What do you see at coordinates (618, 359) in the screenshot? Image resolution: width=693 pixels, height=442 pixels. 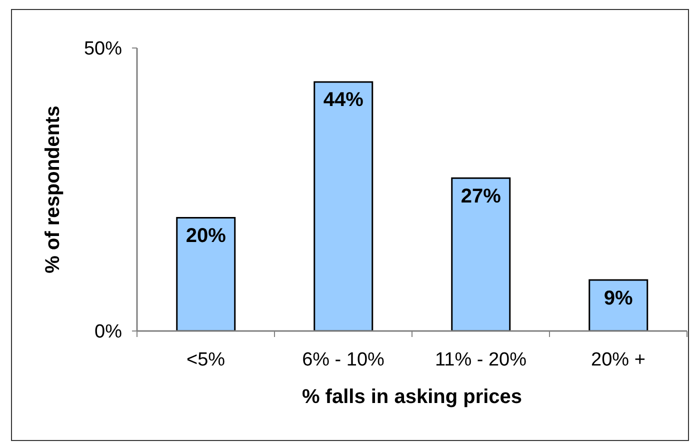 I see `x-tick-label: 20% +` at bounding box center [618, 359].